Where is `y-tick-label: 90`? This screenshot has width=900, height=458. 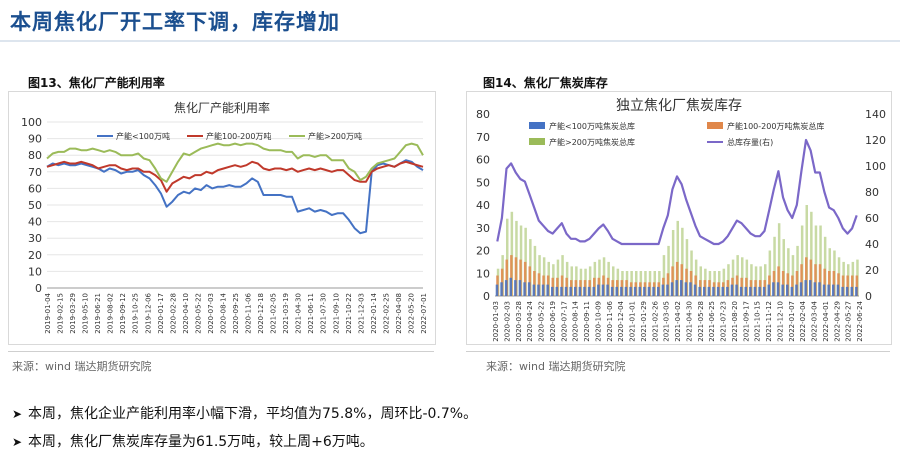
y-tick-label: 90 is located at coordinates (35, 139).